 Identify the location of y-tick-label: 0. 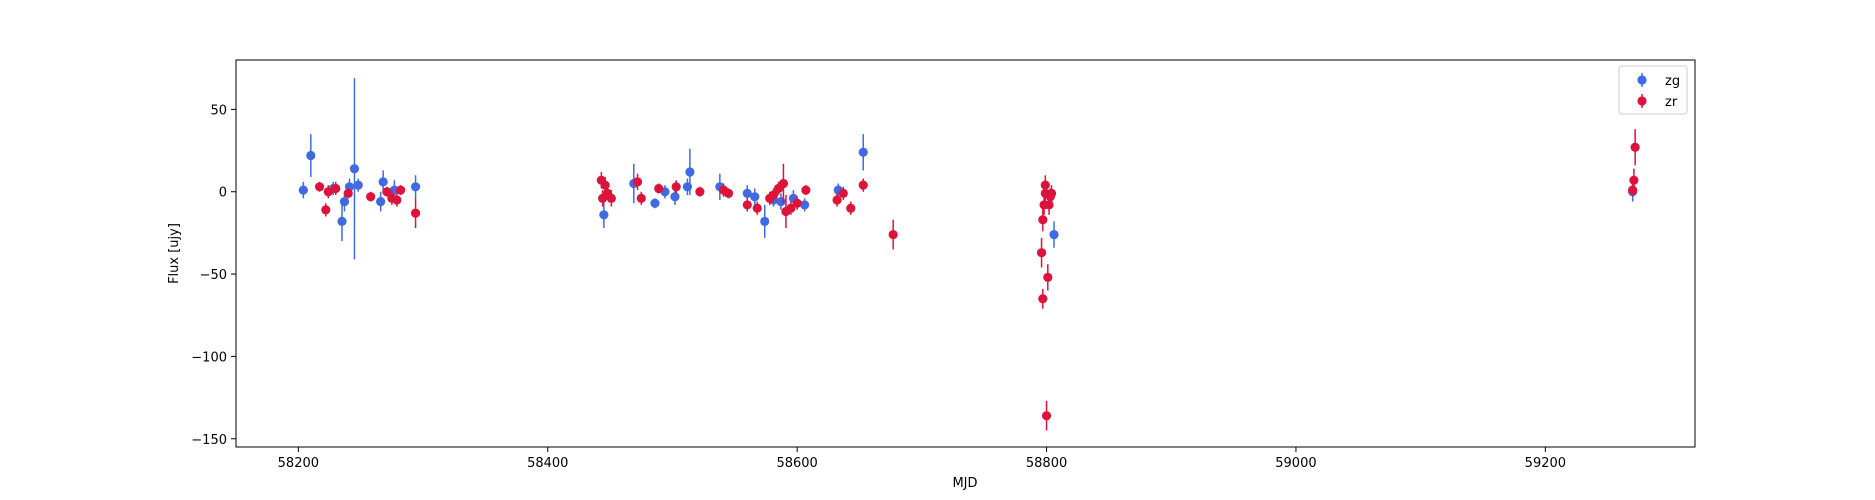
(223, 193).